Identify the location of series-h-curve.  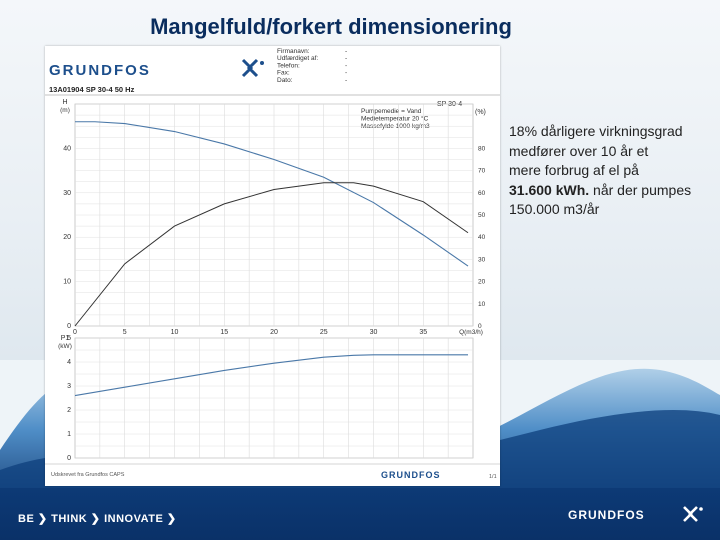
(272, 194).